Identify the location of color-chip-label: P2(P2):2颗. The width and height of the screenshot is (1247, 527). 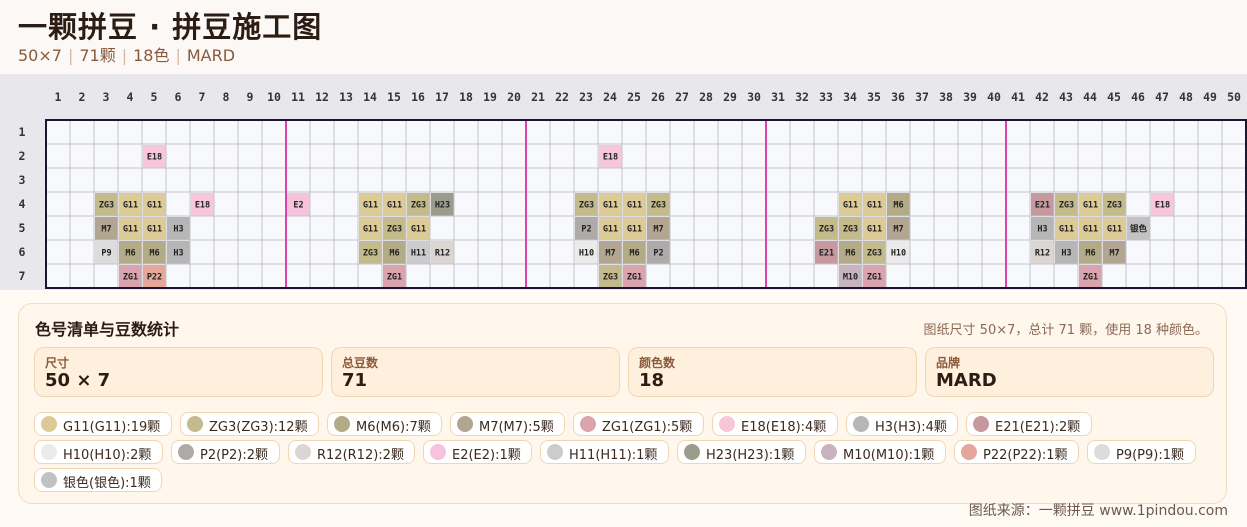
(234, 455).